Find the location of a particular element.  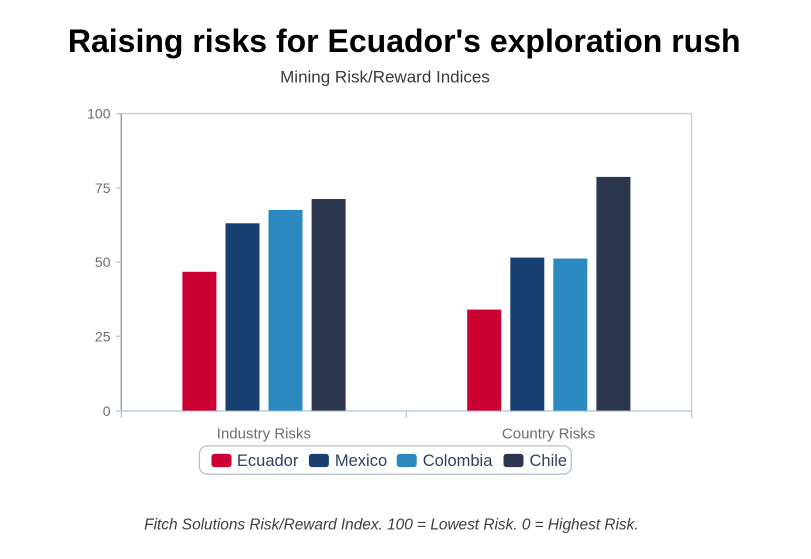

svg-text: Country Risks is located at coordinates (548, 433).